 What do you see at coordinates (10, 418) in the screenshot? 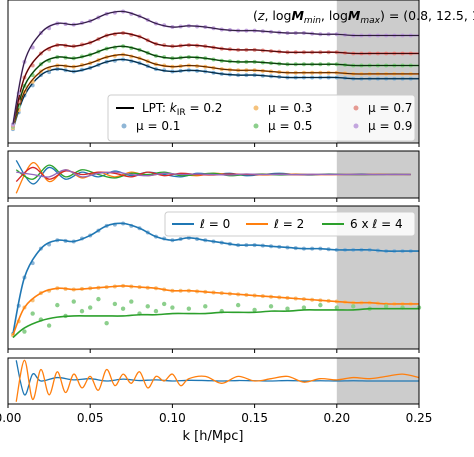
I see `x-tick-label: 0.00` at bounding box center [10, 418].